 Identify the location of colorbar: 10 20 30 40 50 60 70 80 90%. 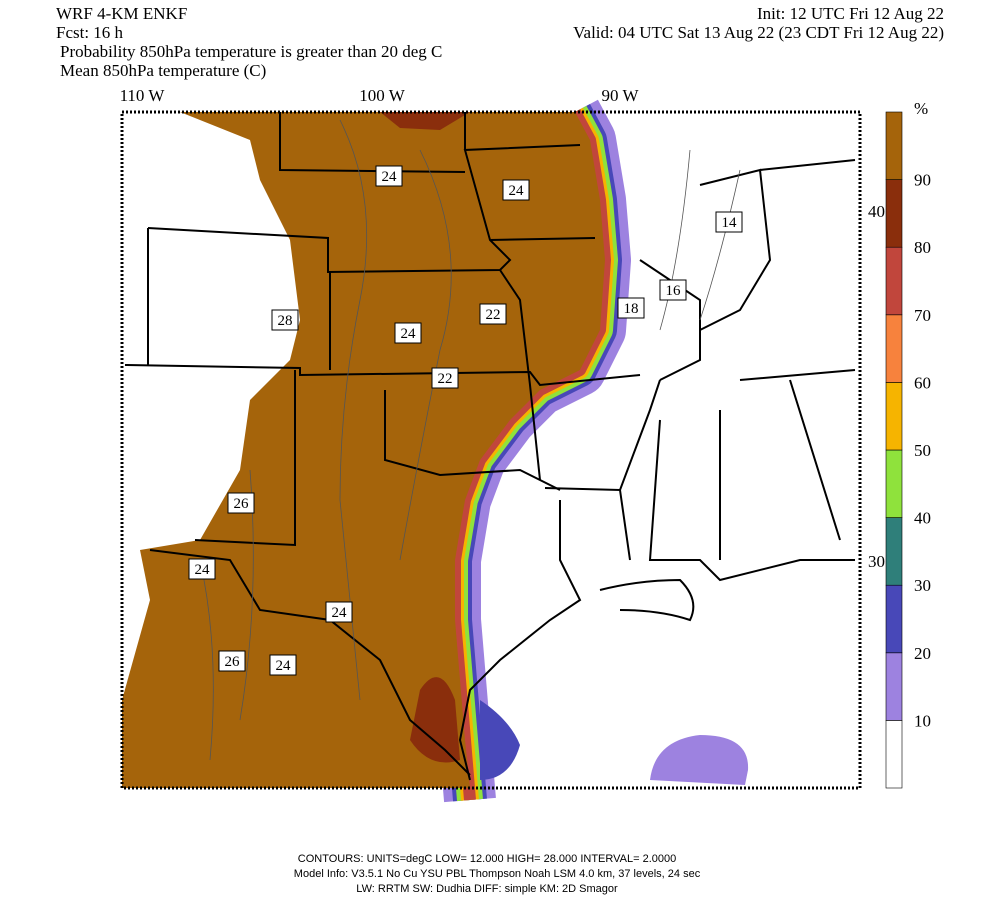
(908, 444).